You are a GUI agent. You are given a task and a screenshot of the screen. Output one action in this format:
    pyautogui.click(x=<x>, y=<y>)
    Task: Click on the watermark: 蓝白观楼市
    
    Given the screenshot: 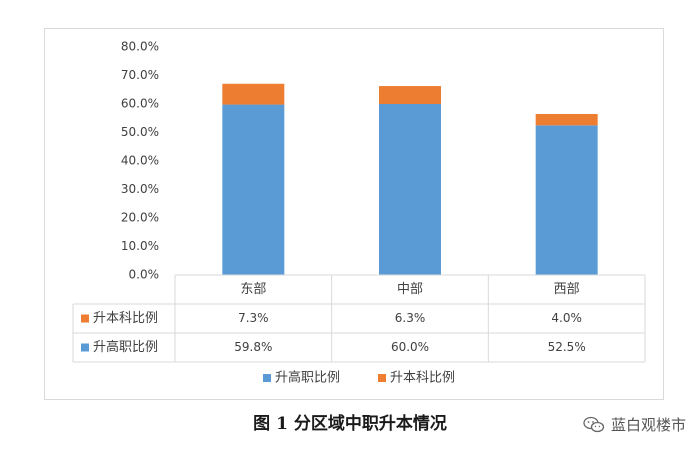 What is the action you would take?
    pyautogui.click(x=634, y=424)
    